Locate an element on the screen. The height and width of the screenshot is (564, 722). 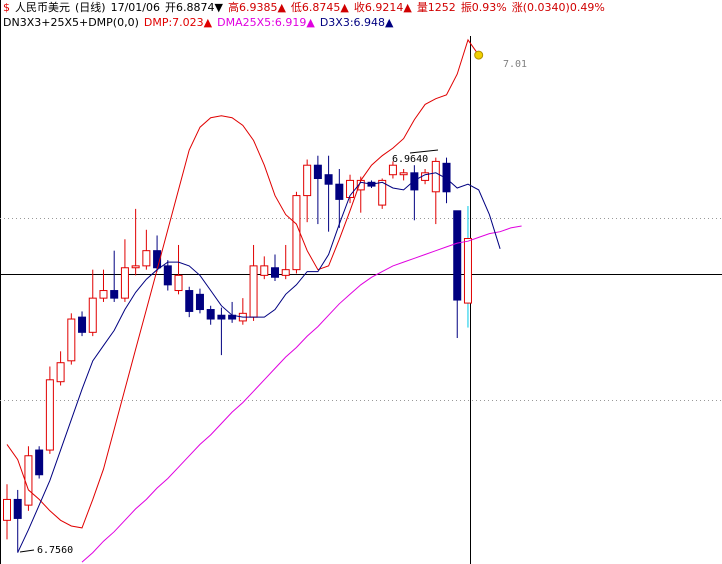
header-item: 高6.9385▲ is located at coordinates (256, 7).